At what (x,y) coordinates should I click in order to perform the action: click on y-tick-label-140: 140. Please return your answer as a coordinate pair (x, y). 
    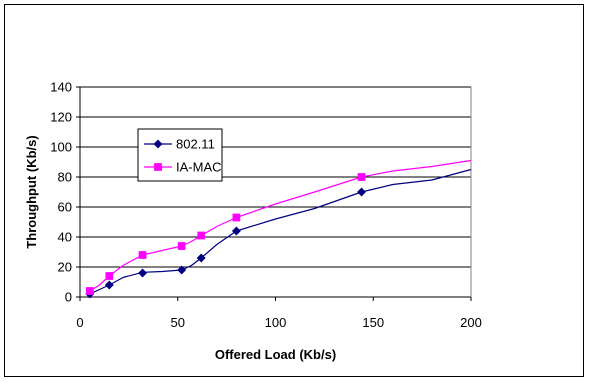
    Looking at the image, I should click on (61, 87).